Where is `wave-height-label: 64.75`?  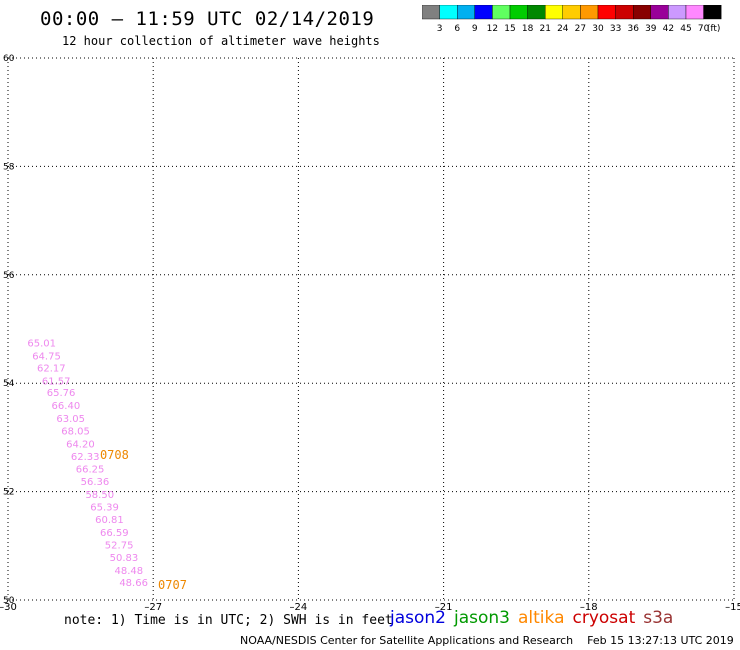 wave-height-label: 64.75 is located at coordinates (46, 356).